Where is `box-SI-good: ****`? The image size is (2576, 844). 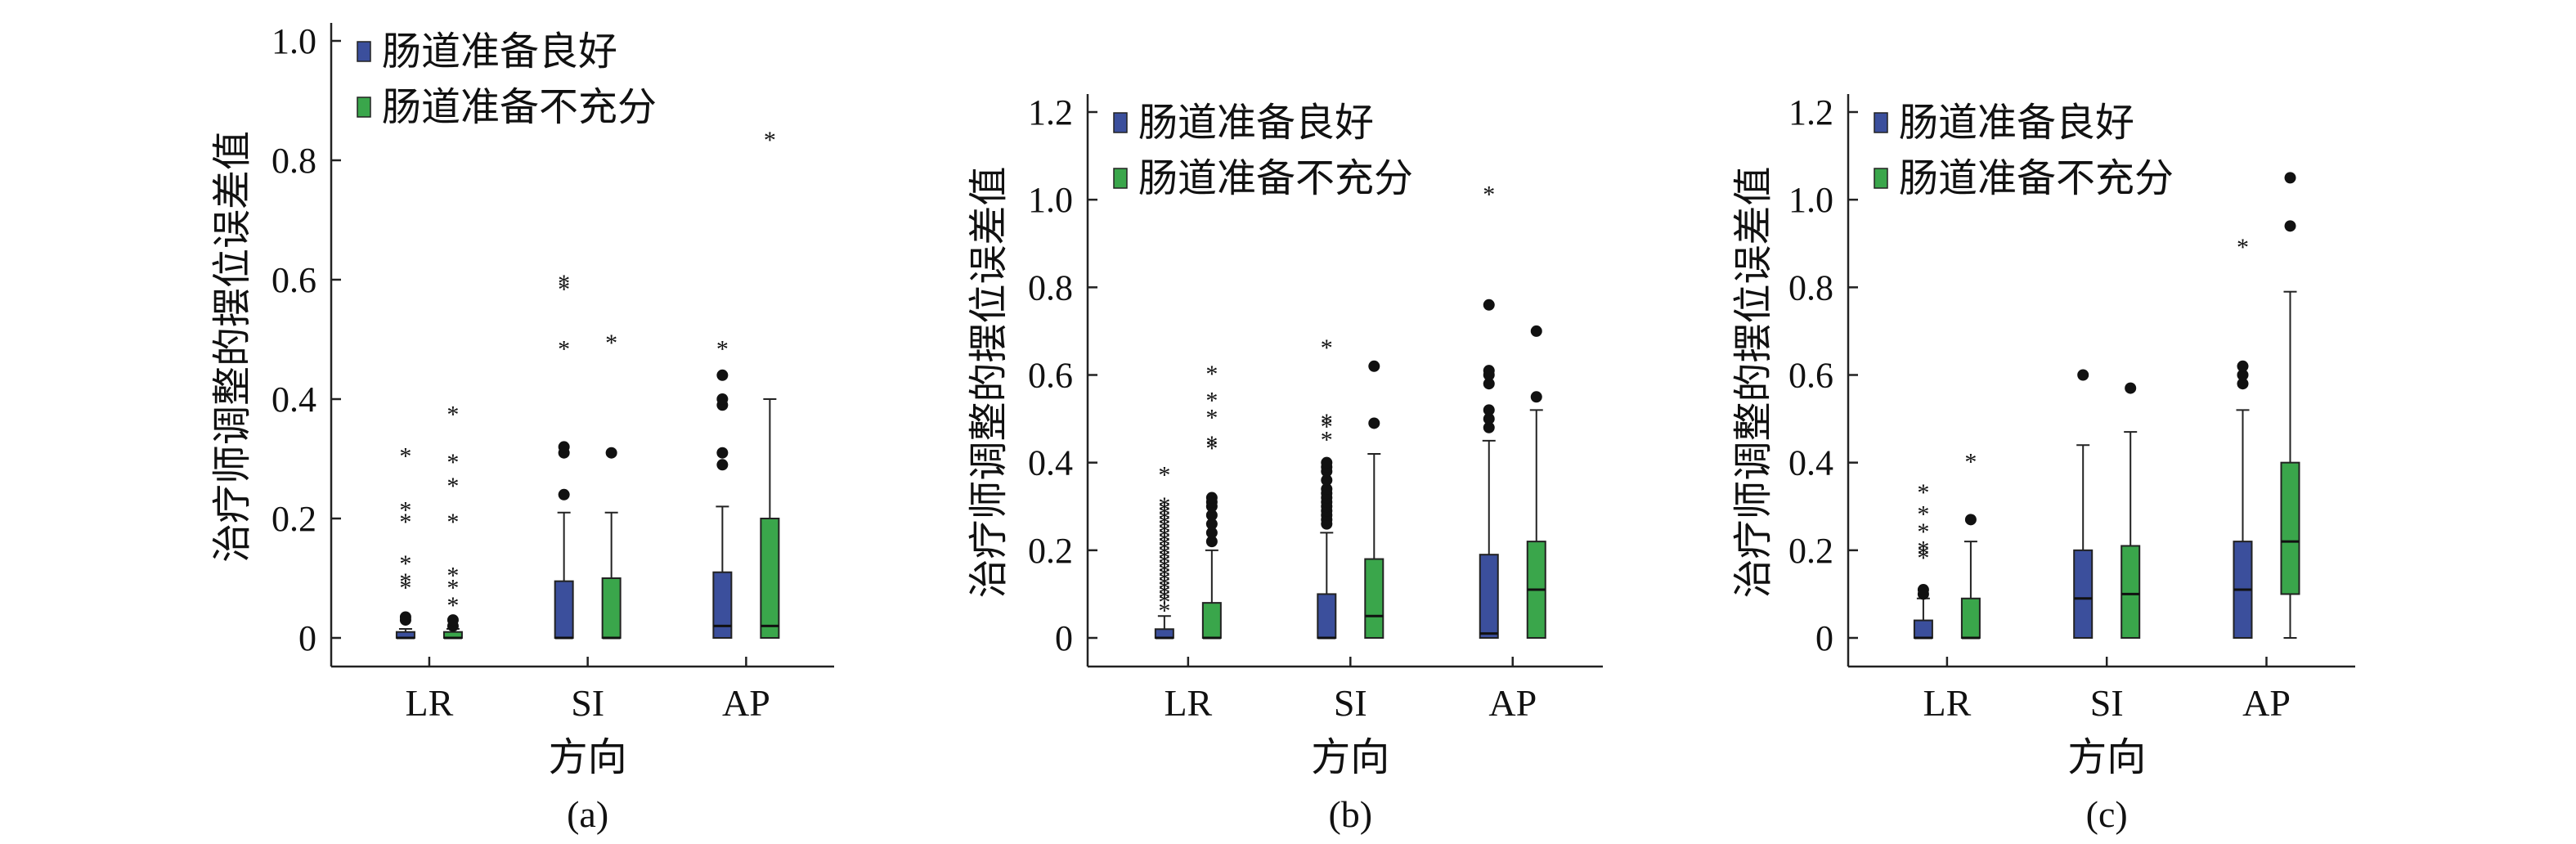 box-SI-good: **** is located at coordinates (1327, 487).